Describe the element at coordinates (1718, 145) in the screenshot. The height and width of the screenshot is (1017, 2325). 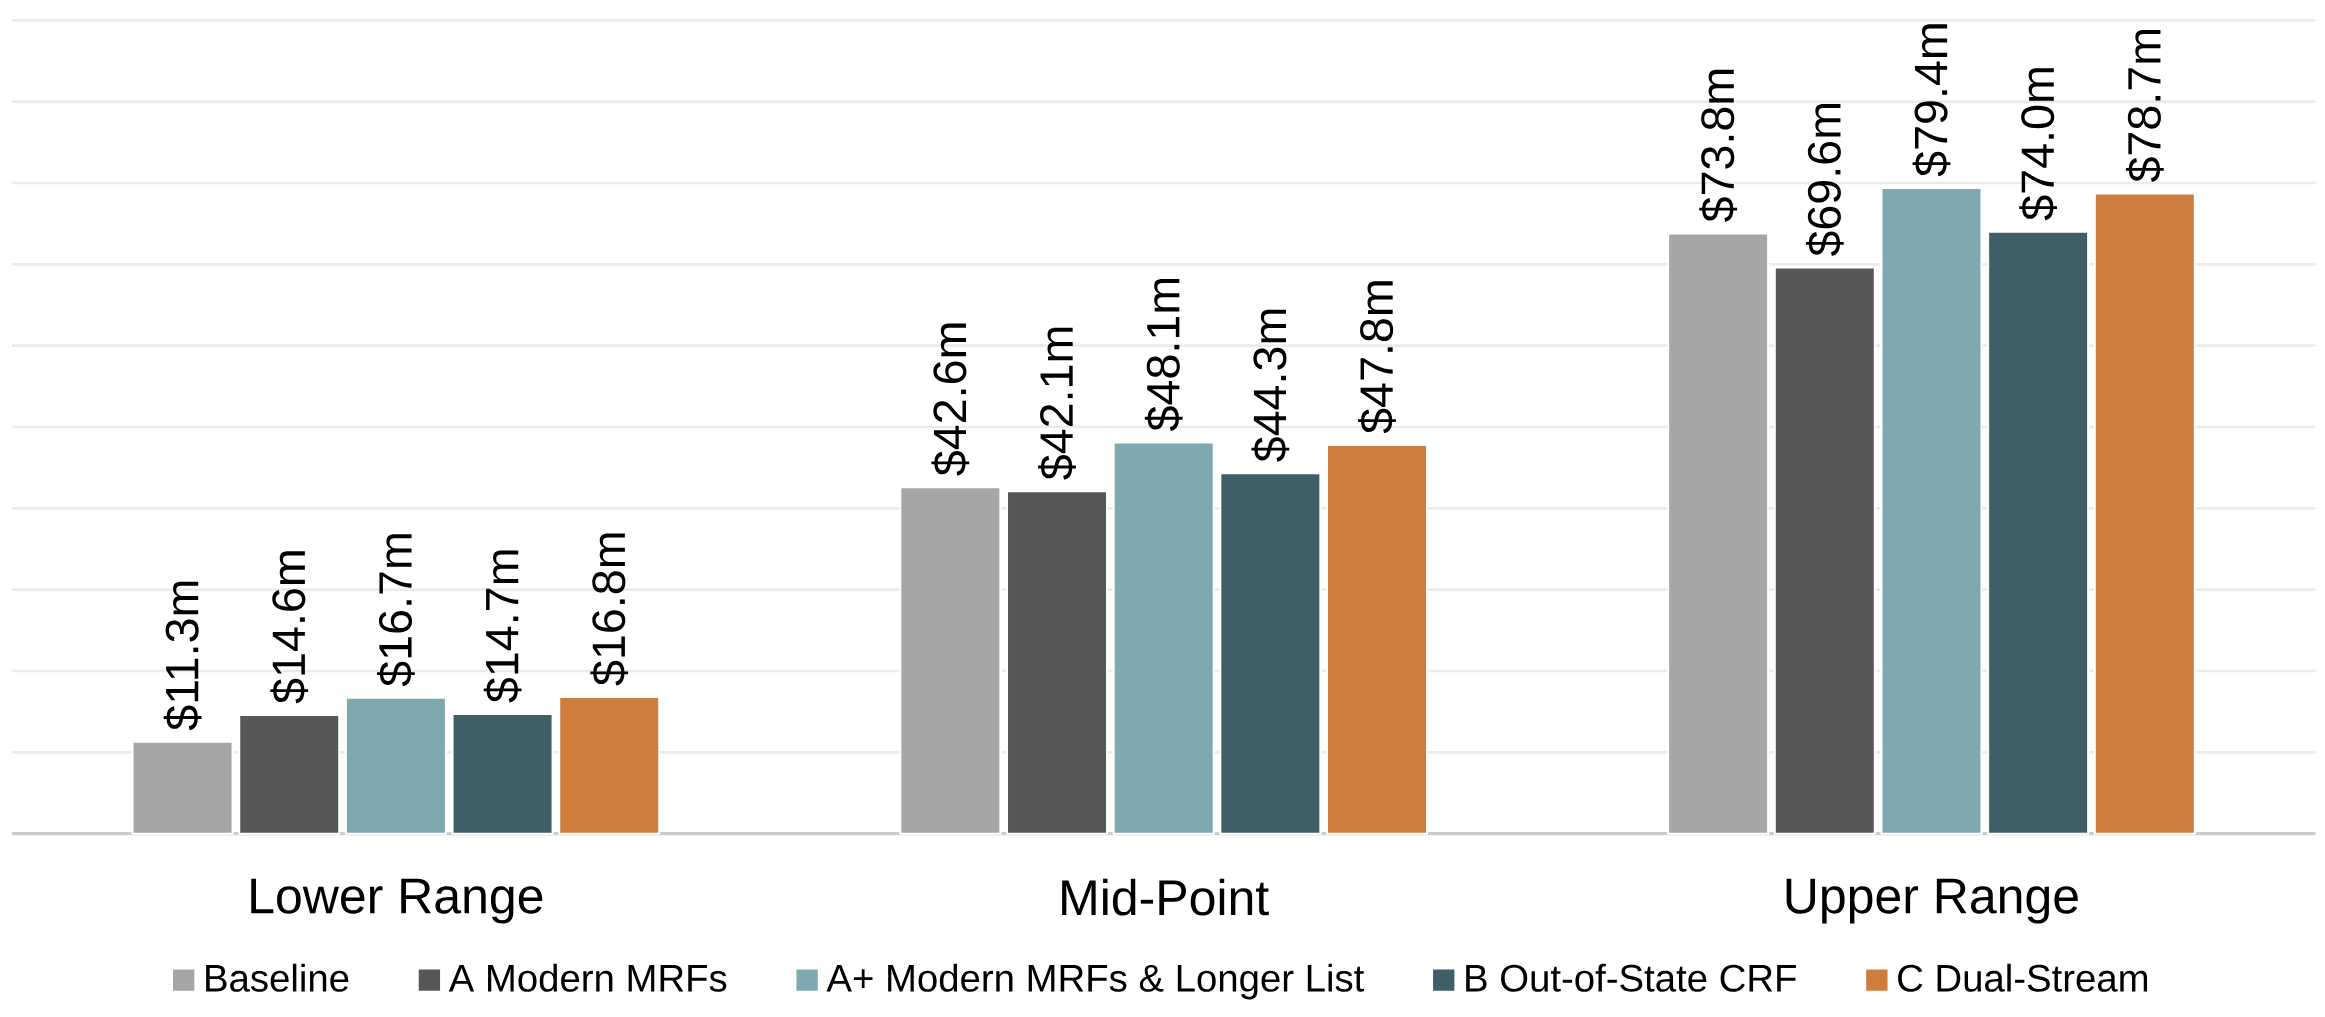
I see `data-label: $73.8m` at that location.